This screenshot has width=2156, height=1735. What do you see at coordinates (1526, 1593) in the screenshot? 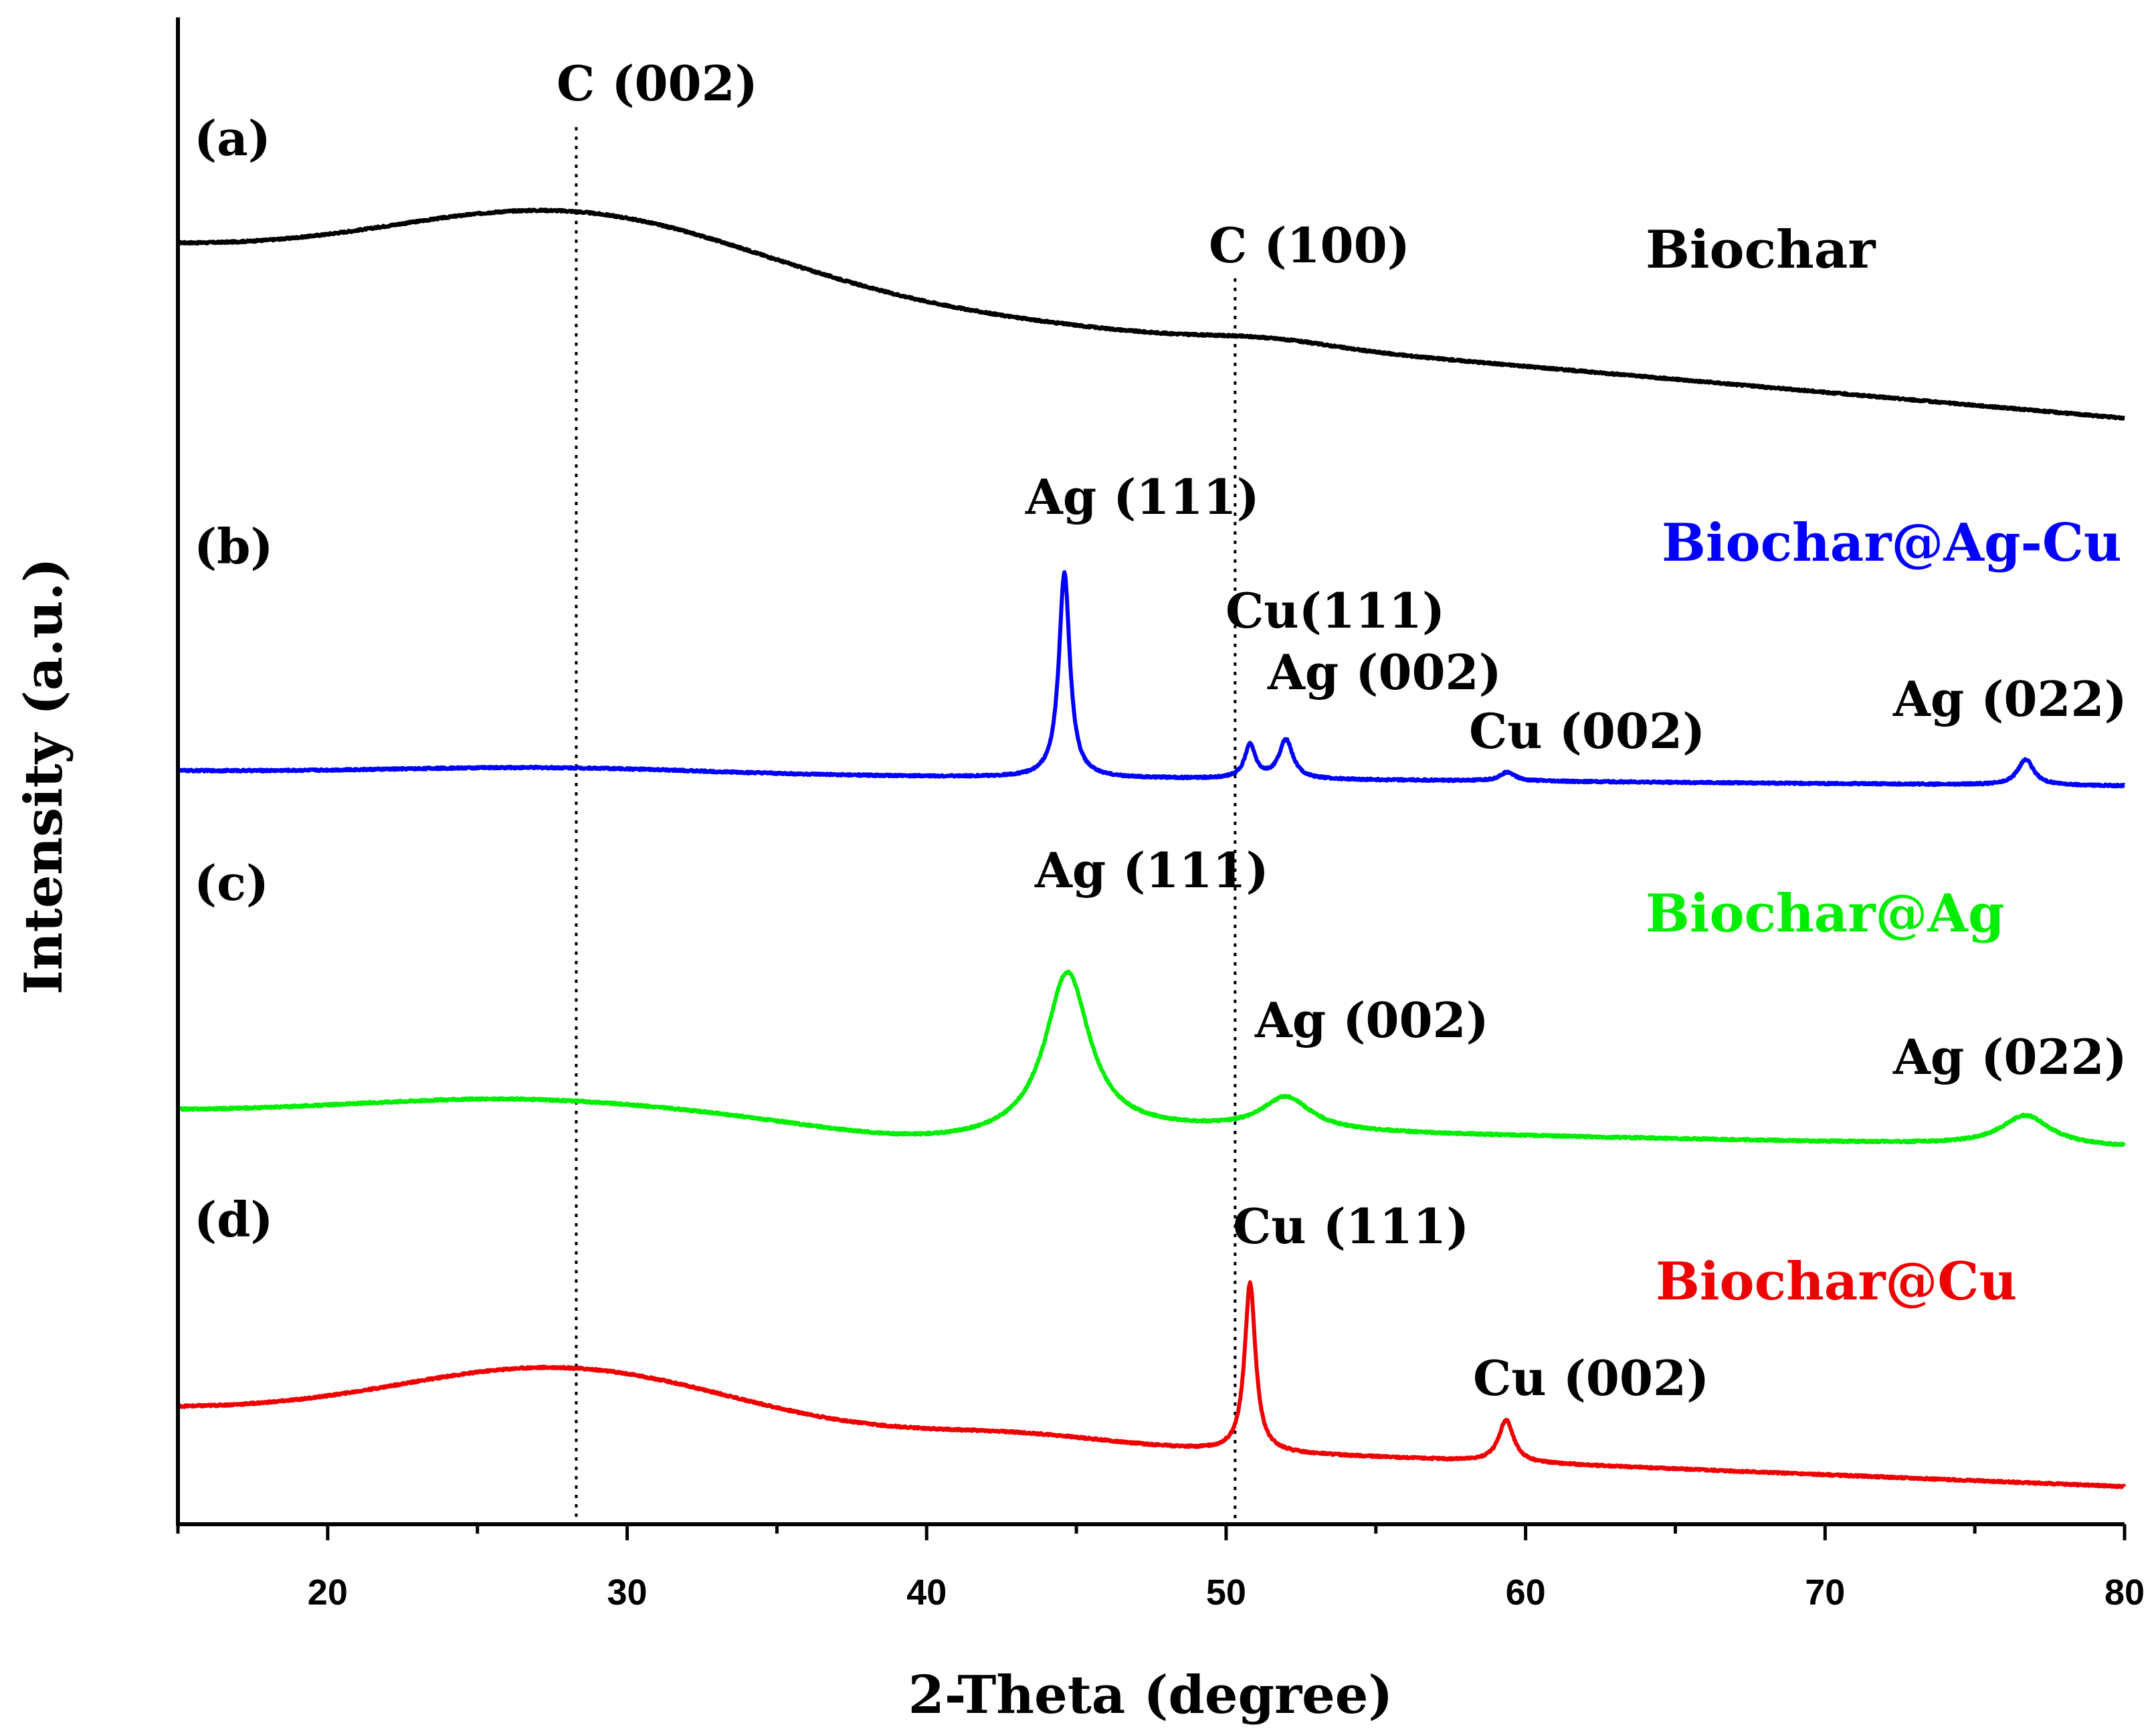
I see `x-tick-label-60: 60` at bounding box center [1526, 1593].